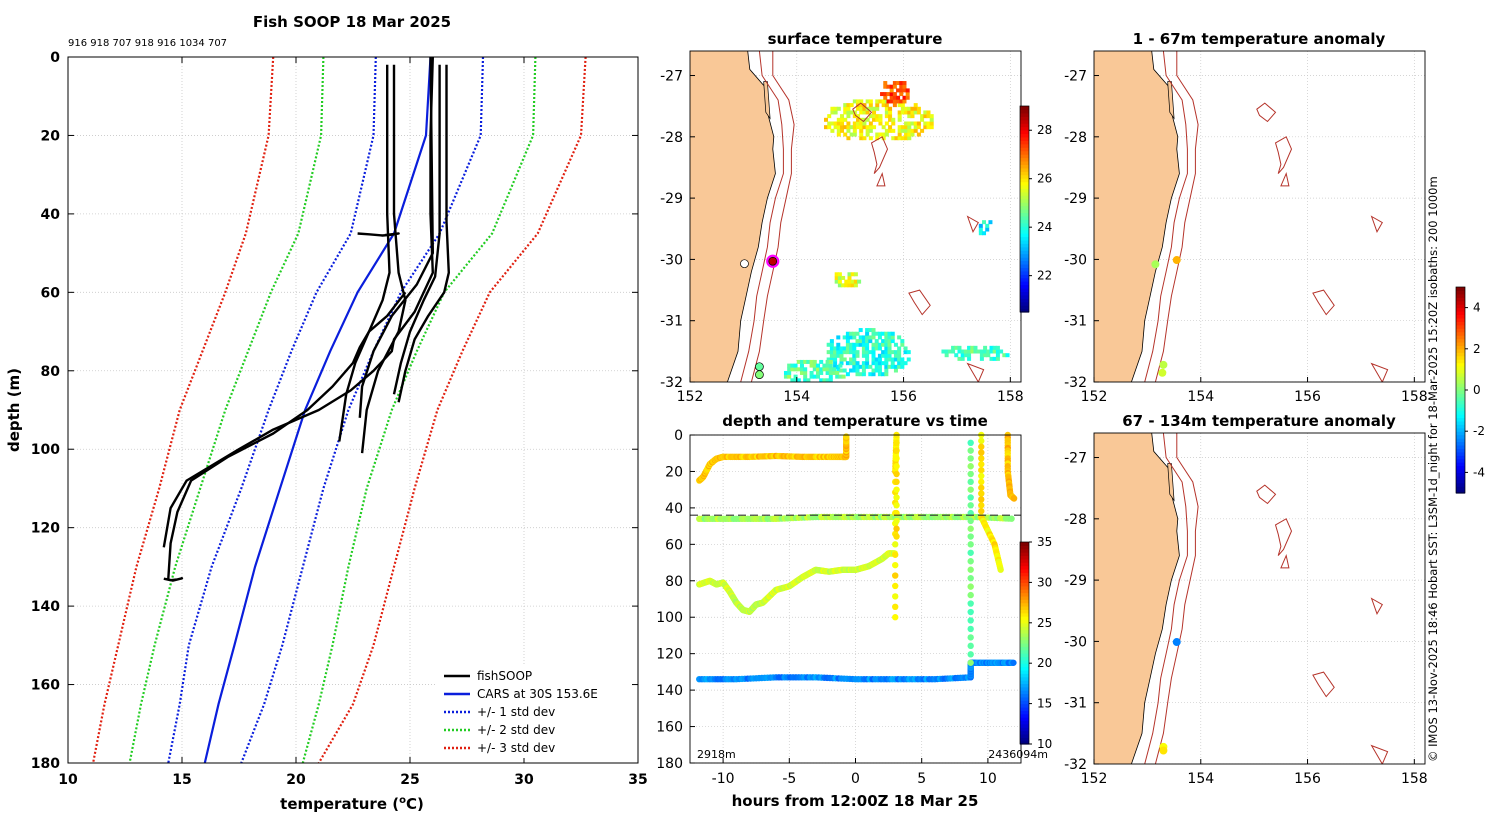 This screenshot has height=820, width=1500. Describe the element at coordinates (1479, 472) in the screenshot. I see `anom-colorbar-label: -4` at that location.